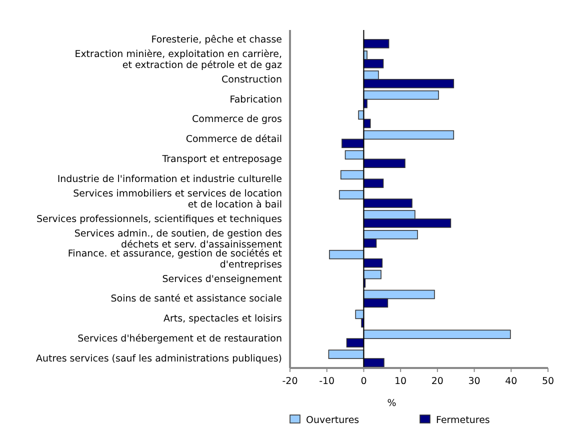 Image resolution: width=580 pixels, height=435 pixels. What do you see at coordinates (391, 403) in the screenshot?
I see `x-axis-title: %` at bounding box center [391, 403].